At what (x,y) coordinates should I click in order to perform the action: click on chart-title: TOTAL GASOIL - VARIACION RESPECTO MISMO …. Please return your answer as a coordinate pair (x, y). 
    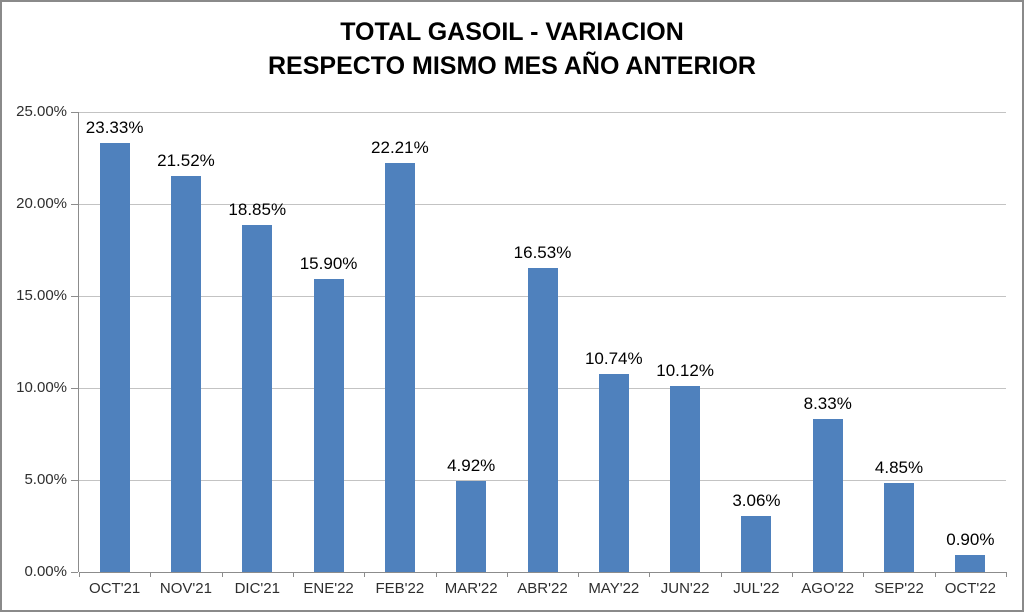
    Looking at the image, I should click on (512, 49).